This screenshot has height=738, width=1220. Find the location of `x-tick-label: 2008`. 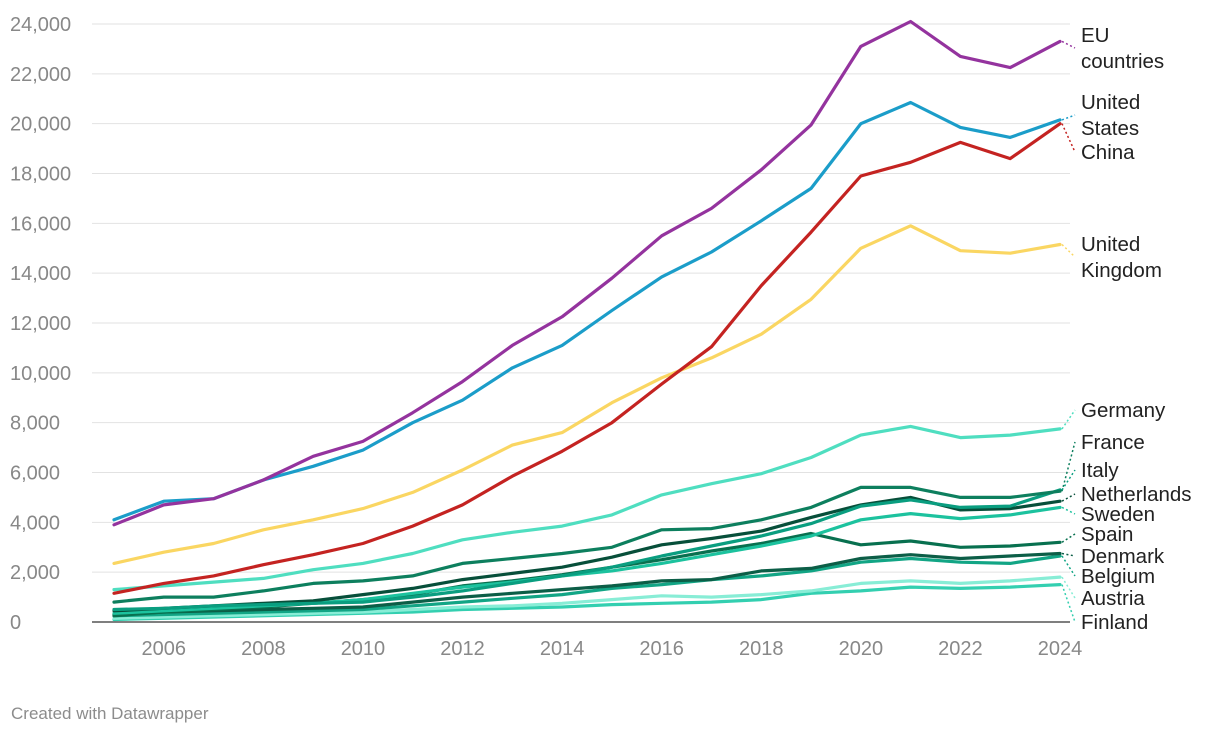

x-tick-label: 2008 is located at coordinates (263, 649).